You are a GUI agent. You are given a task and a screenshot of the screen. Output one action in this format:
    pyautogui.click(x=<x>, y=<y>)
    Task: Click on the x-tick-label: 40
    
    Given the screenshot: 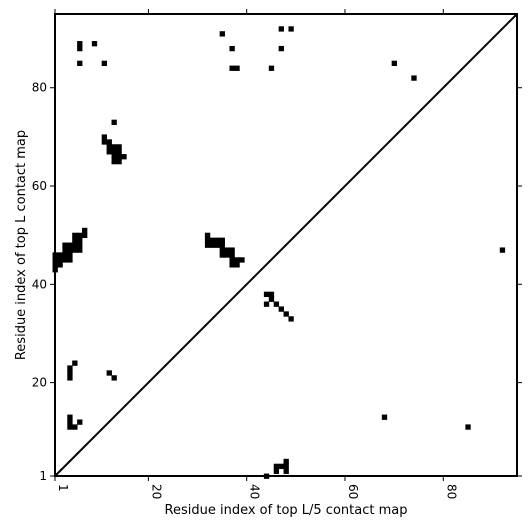 What is the action you would take?
    pyautogui.click(x=255, y=491)
    